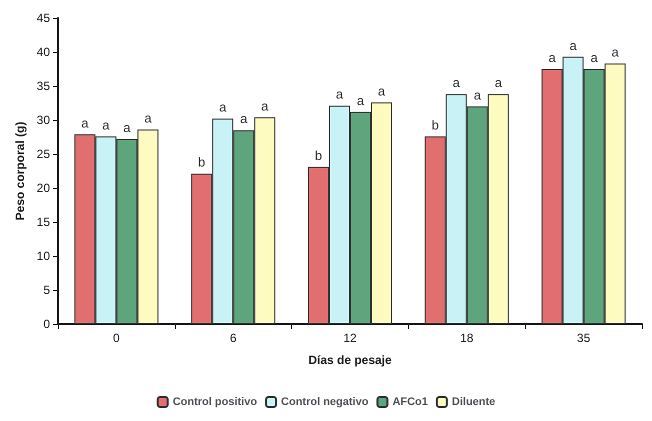 This screenshot has width=652, height=421. I want to click on y-tick-label: 45, so click(43, 18).